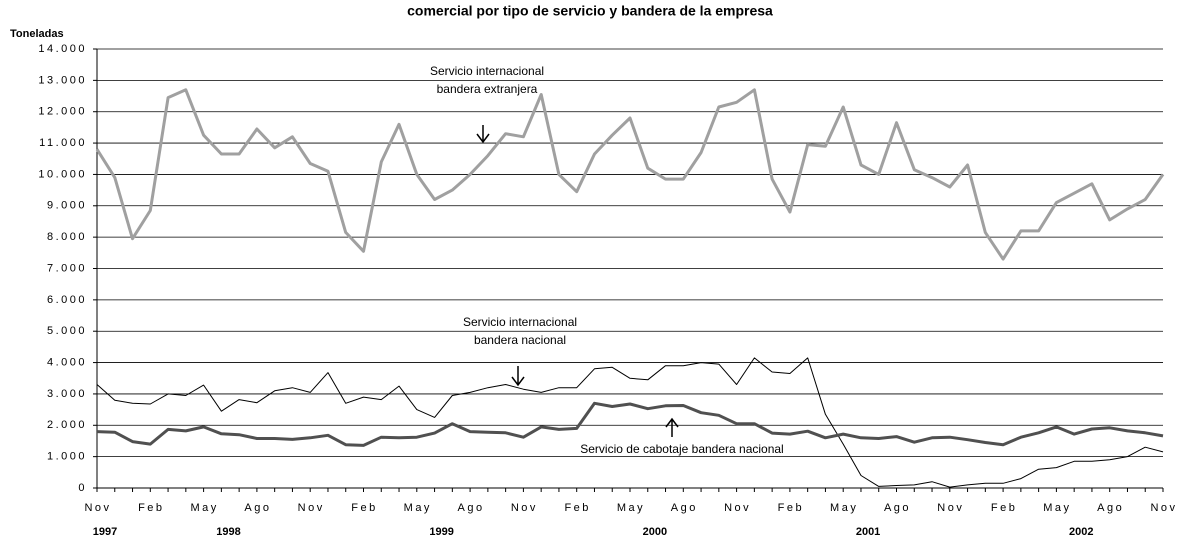 This screenshot has width=1180, height=542. I want to click on y-tick-label: 10.000, so click(62, 174).